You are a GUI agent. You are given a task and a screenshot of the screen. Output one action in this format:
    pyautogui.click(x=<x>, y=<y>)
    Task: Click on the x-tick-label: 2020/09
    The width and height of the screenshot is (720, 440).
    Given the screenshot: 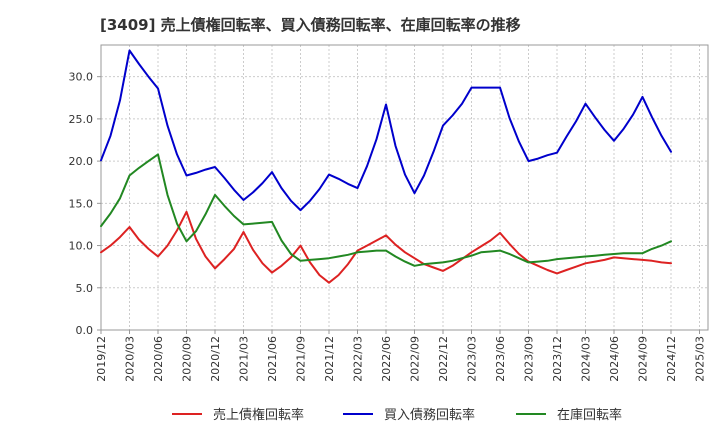 What is the action you would take?
    pyautogui.click(x=187, y=359)
    